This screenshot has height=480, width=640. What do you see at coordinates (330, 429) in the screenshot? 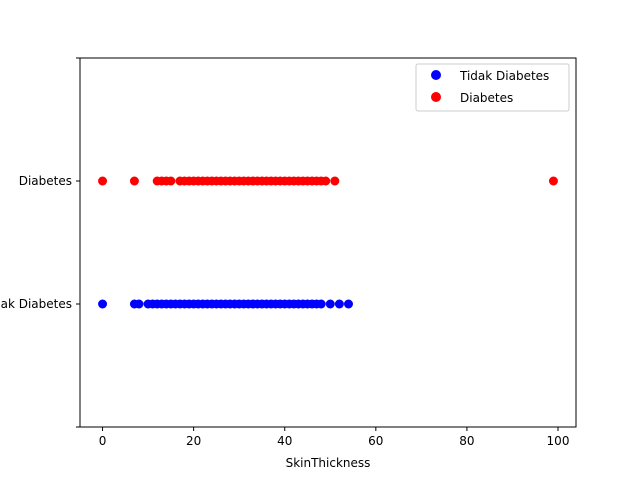
I see `x-tick-marks` at bounding box center [330, 429].